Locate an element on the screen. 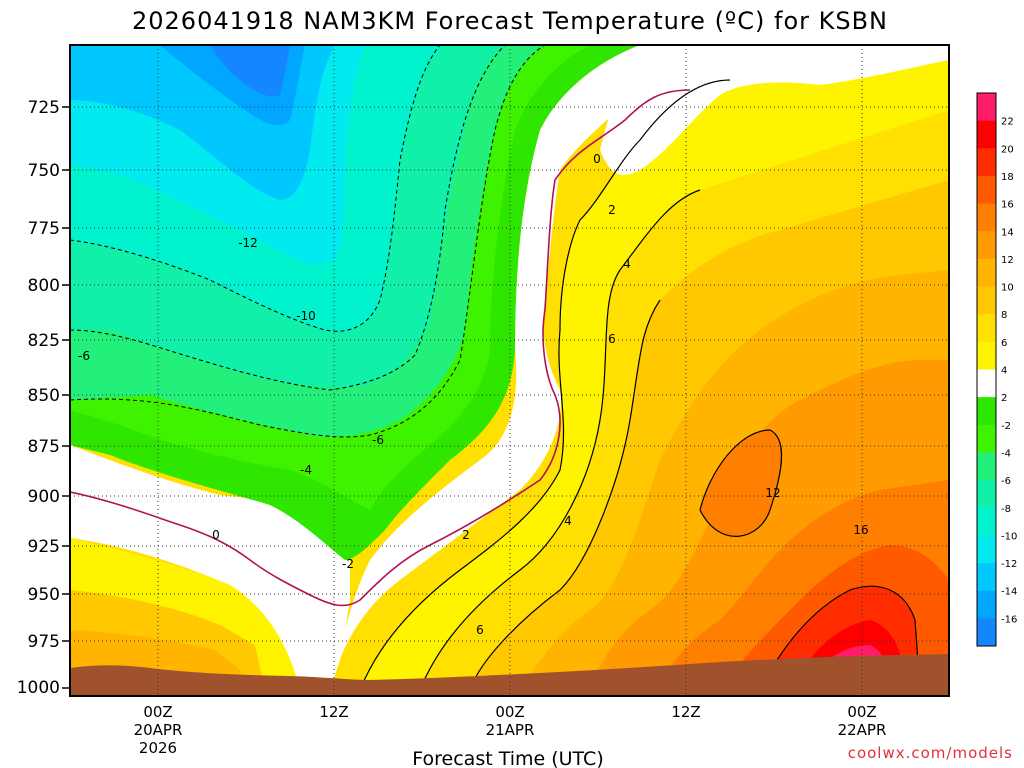  y-tick-label: 950 is located at coordinates (44, 595).